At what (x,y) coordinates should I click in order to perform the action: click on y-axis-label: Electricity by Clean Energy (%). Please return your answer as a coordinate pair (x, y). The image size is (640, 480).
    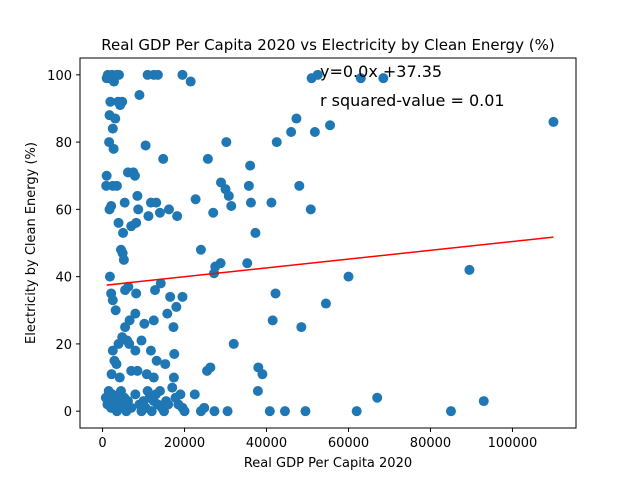
    Looking at the image, I should click on (31, 243).